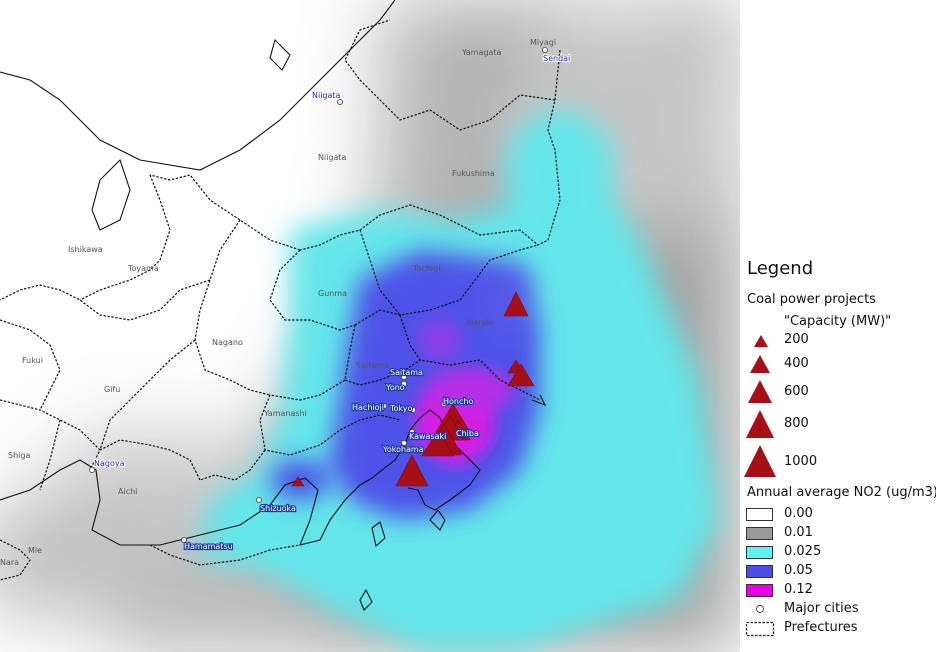 The width and height of the screenshot is (936, 652). What do you see at coordinates (278, 508) in the screenshot?
I see `city-label-shizuoka: Shizuoka` at bounding box center [278, 508].